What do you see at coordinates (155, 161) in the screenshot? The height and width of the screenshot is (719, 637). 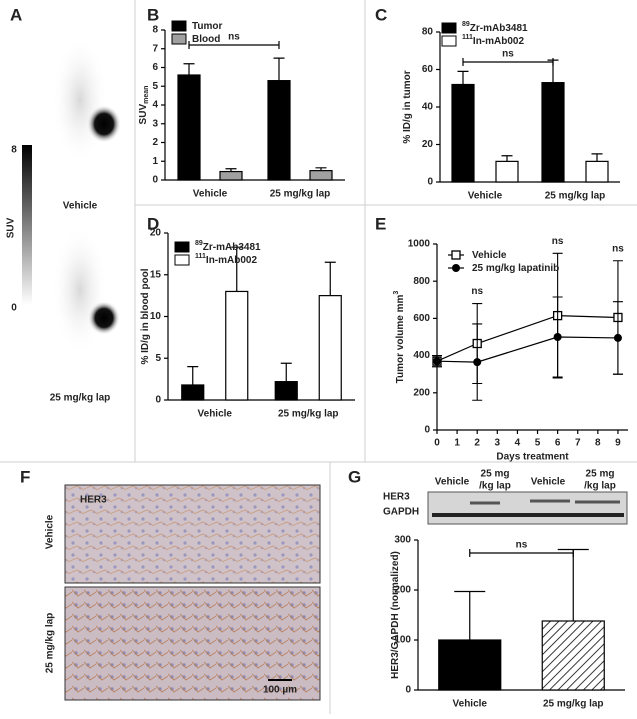 I see `y-tick-label: 1` at bounding box center [155, 161].